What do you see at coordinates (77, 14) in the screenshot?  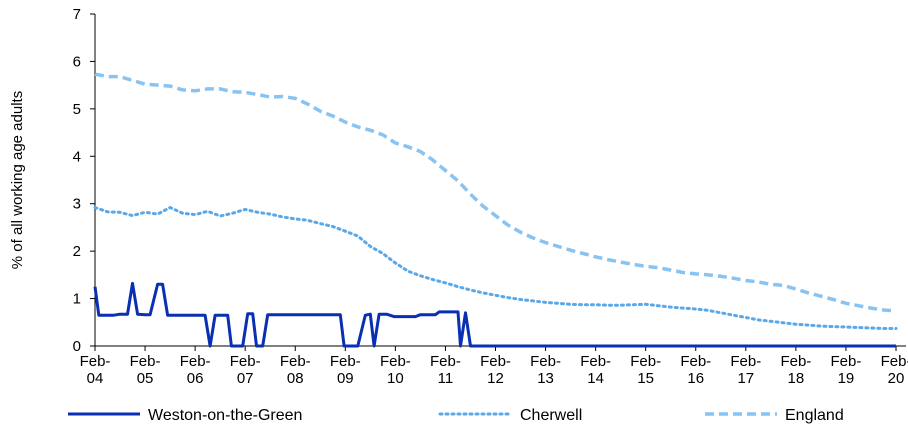 I see `y-tick-label: 7` at bounding box center [77, 14].